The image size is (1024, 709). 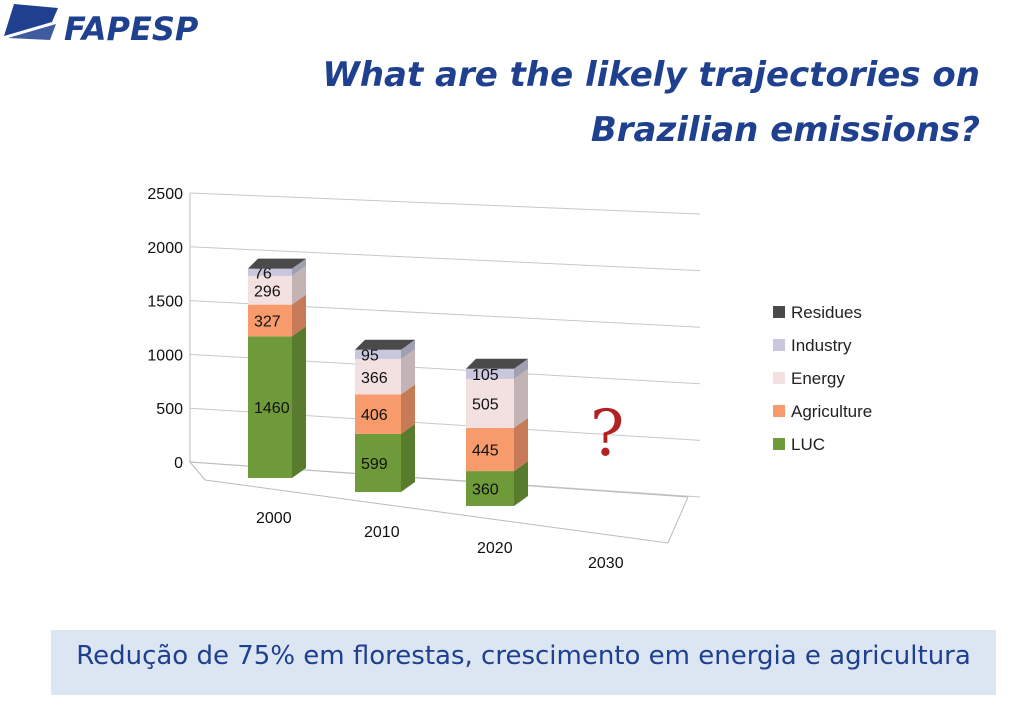 What do you see at coordinates (818, 378) in the screenshot?
I see `legend-label: Energy` at bounding box center [818, 378].